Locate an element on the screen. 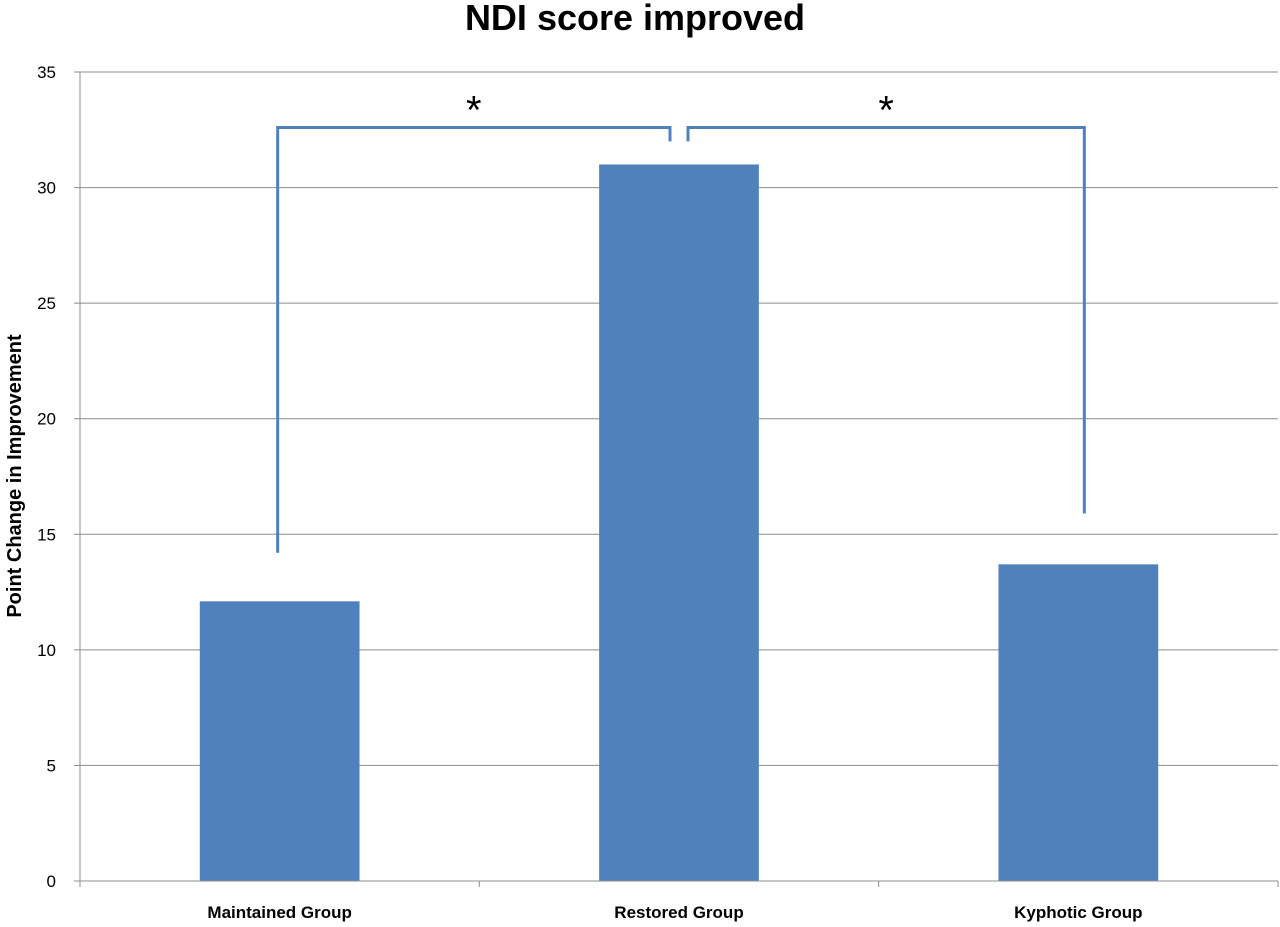  y-tick-label: 20 is located at coordinates (46, 419).